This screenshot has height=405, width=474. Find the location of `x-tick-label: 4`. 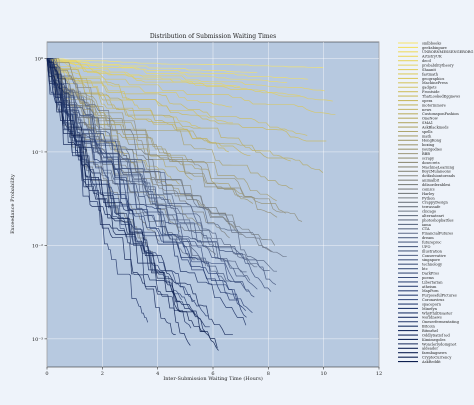

x-tick-label: 4 is located at coordinates (157, 374).